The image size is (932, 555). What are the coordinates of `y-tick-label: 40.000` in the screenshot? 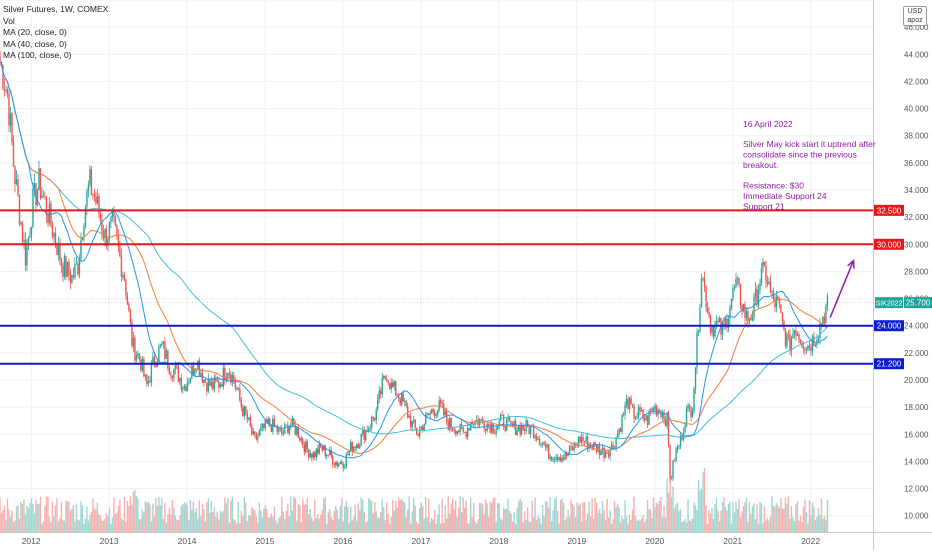 It's located at (916, 109).